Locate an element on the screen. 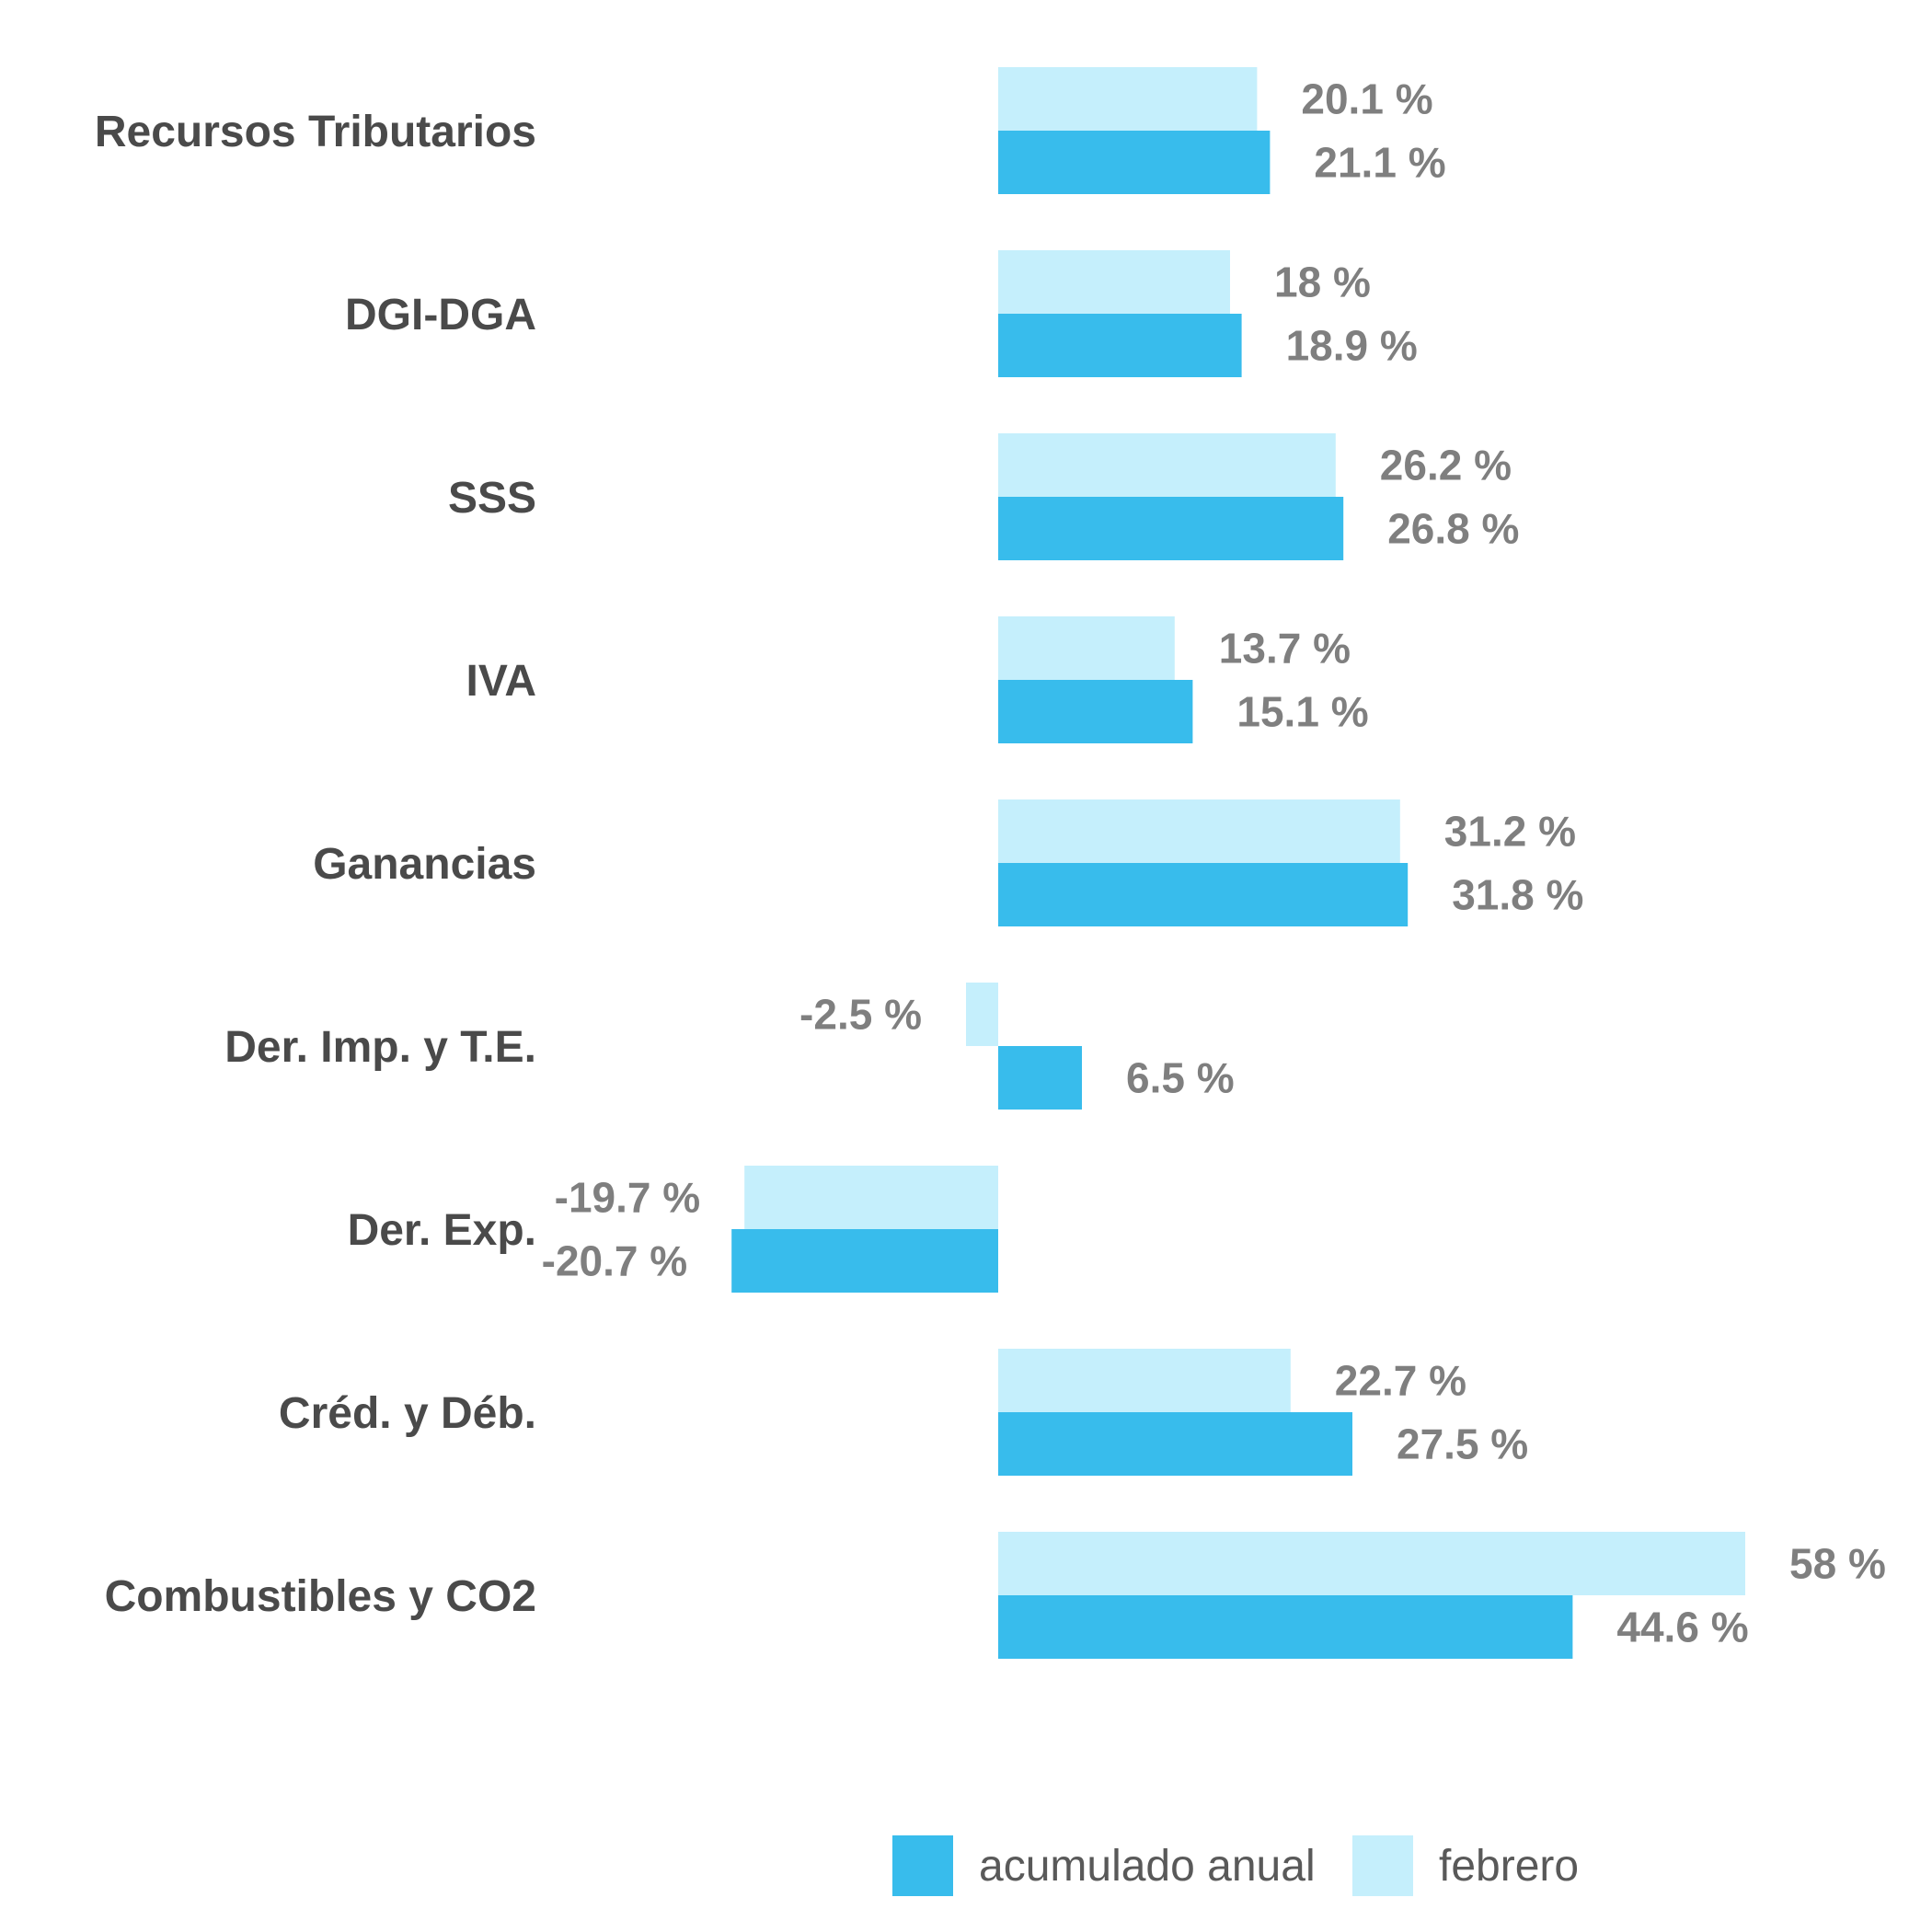 This screenshot has width=1932, height=1932. category-label: Créd. y Déb. is located at coordinates (407, 1413).